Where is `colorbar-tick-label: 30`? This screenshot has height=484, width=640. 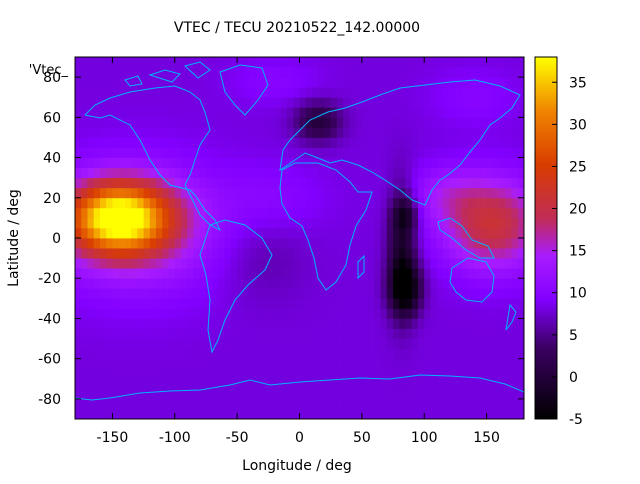 colorbar-tick-label: 30 is located at coordinates (578, 125).